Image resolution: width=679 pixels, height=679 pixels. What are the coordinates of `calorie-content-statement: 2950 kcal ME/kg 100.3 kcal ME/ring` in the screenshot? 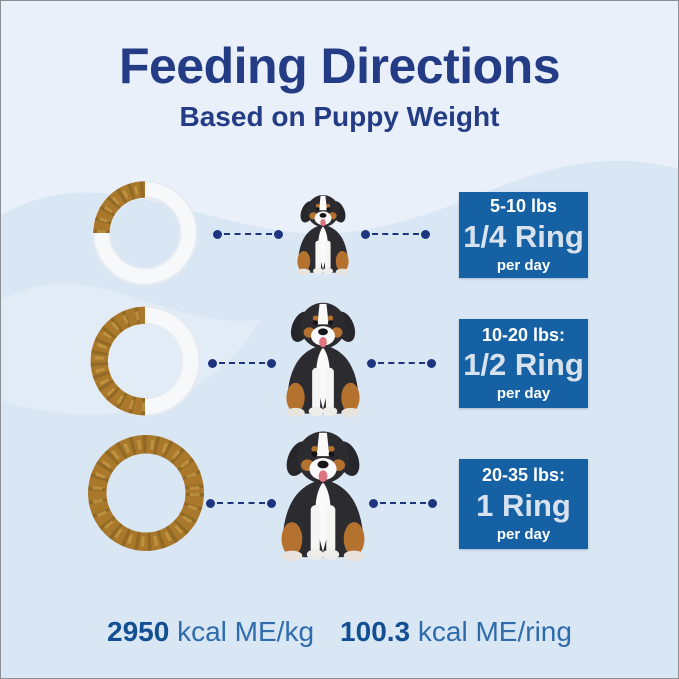 It's located at (339, 632).